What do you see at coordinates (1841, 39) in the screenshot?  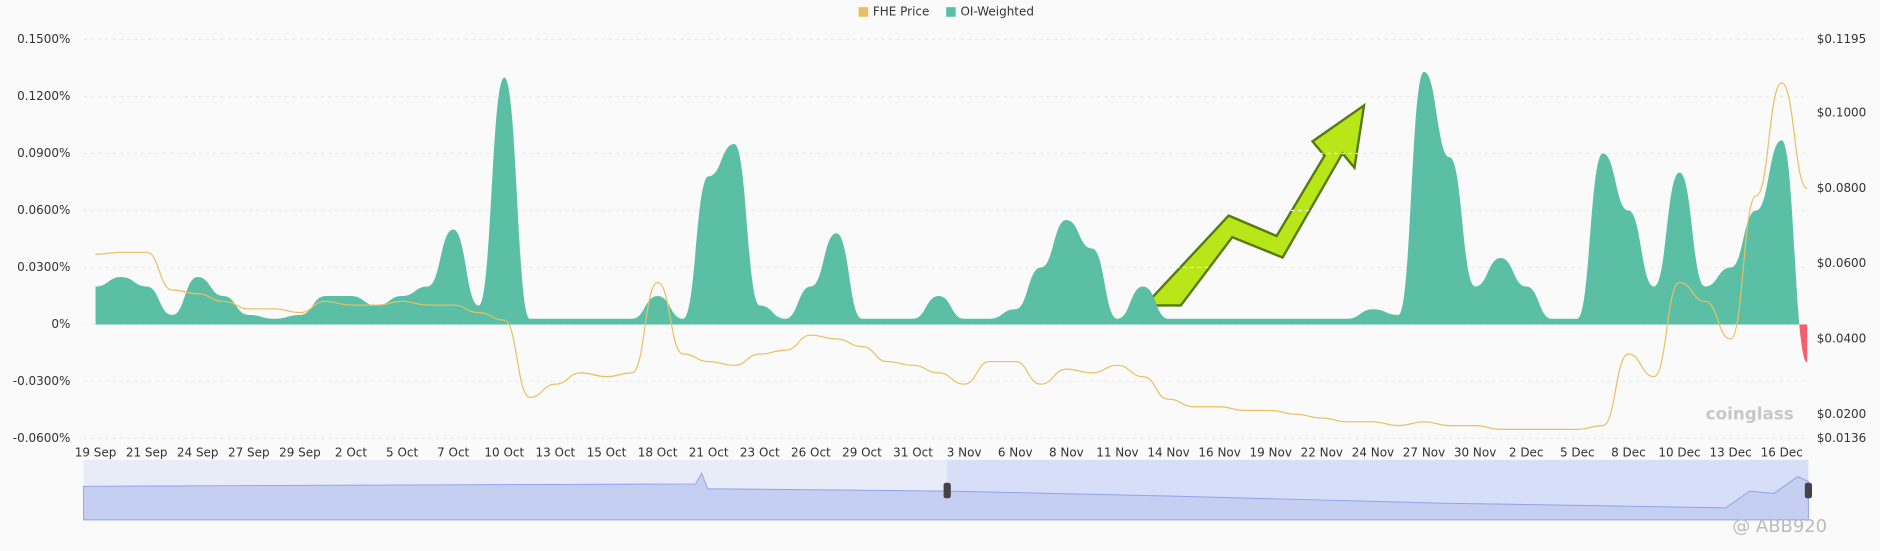 I see `y2-tick-label: $0.1195` at bounding box center [1841, 39].